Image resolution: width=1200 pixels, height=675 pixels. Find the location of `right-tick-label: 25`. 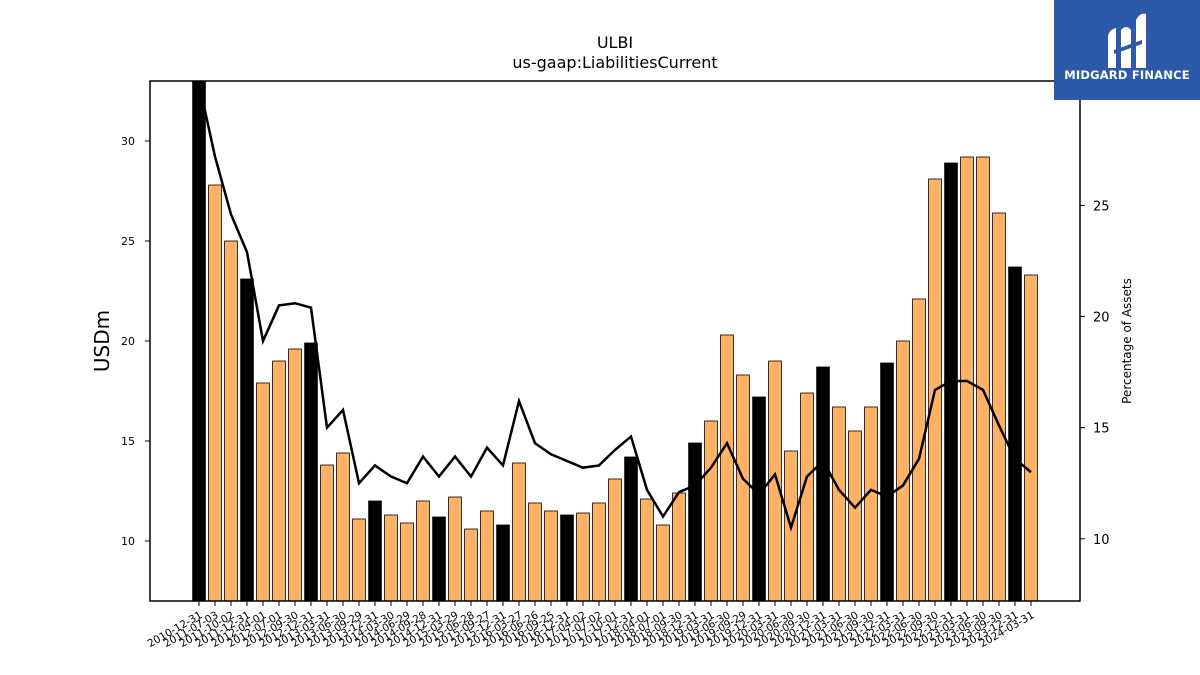

right-tick-label: 25 is located at coordinates (1101, 206).